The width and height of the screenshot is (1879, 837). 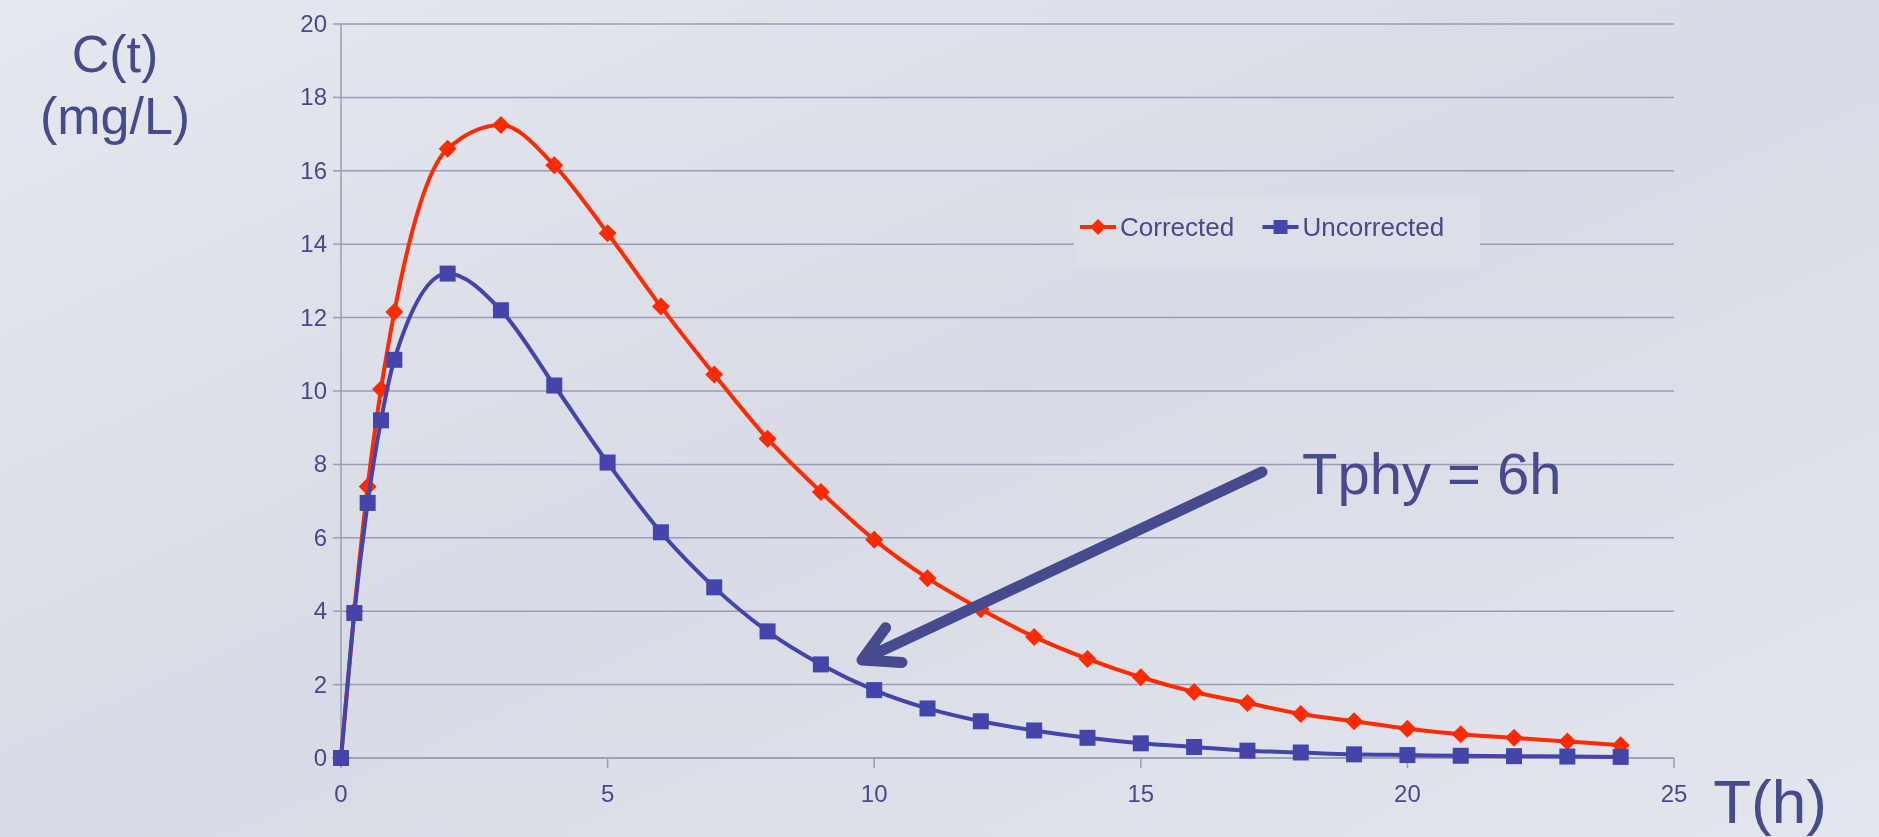 What do you see at coordinates (313, 97) in the screenshot?
I see `y-tick-label: 18` at bounding box center [313, 97].